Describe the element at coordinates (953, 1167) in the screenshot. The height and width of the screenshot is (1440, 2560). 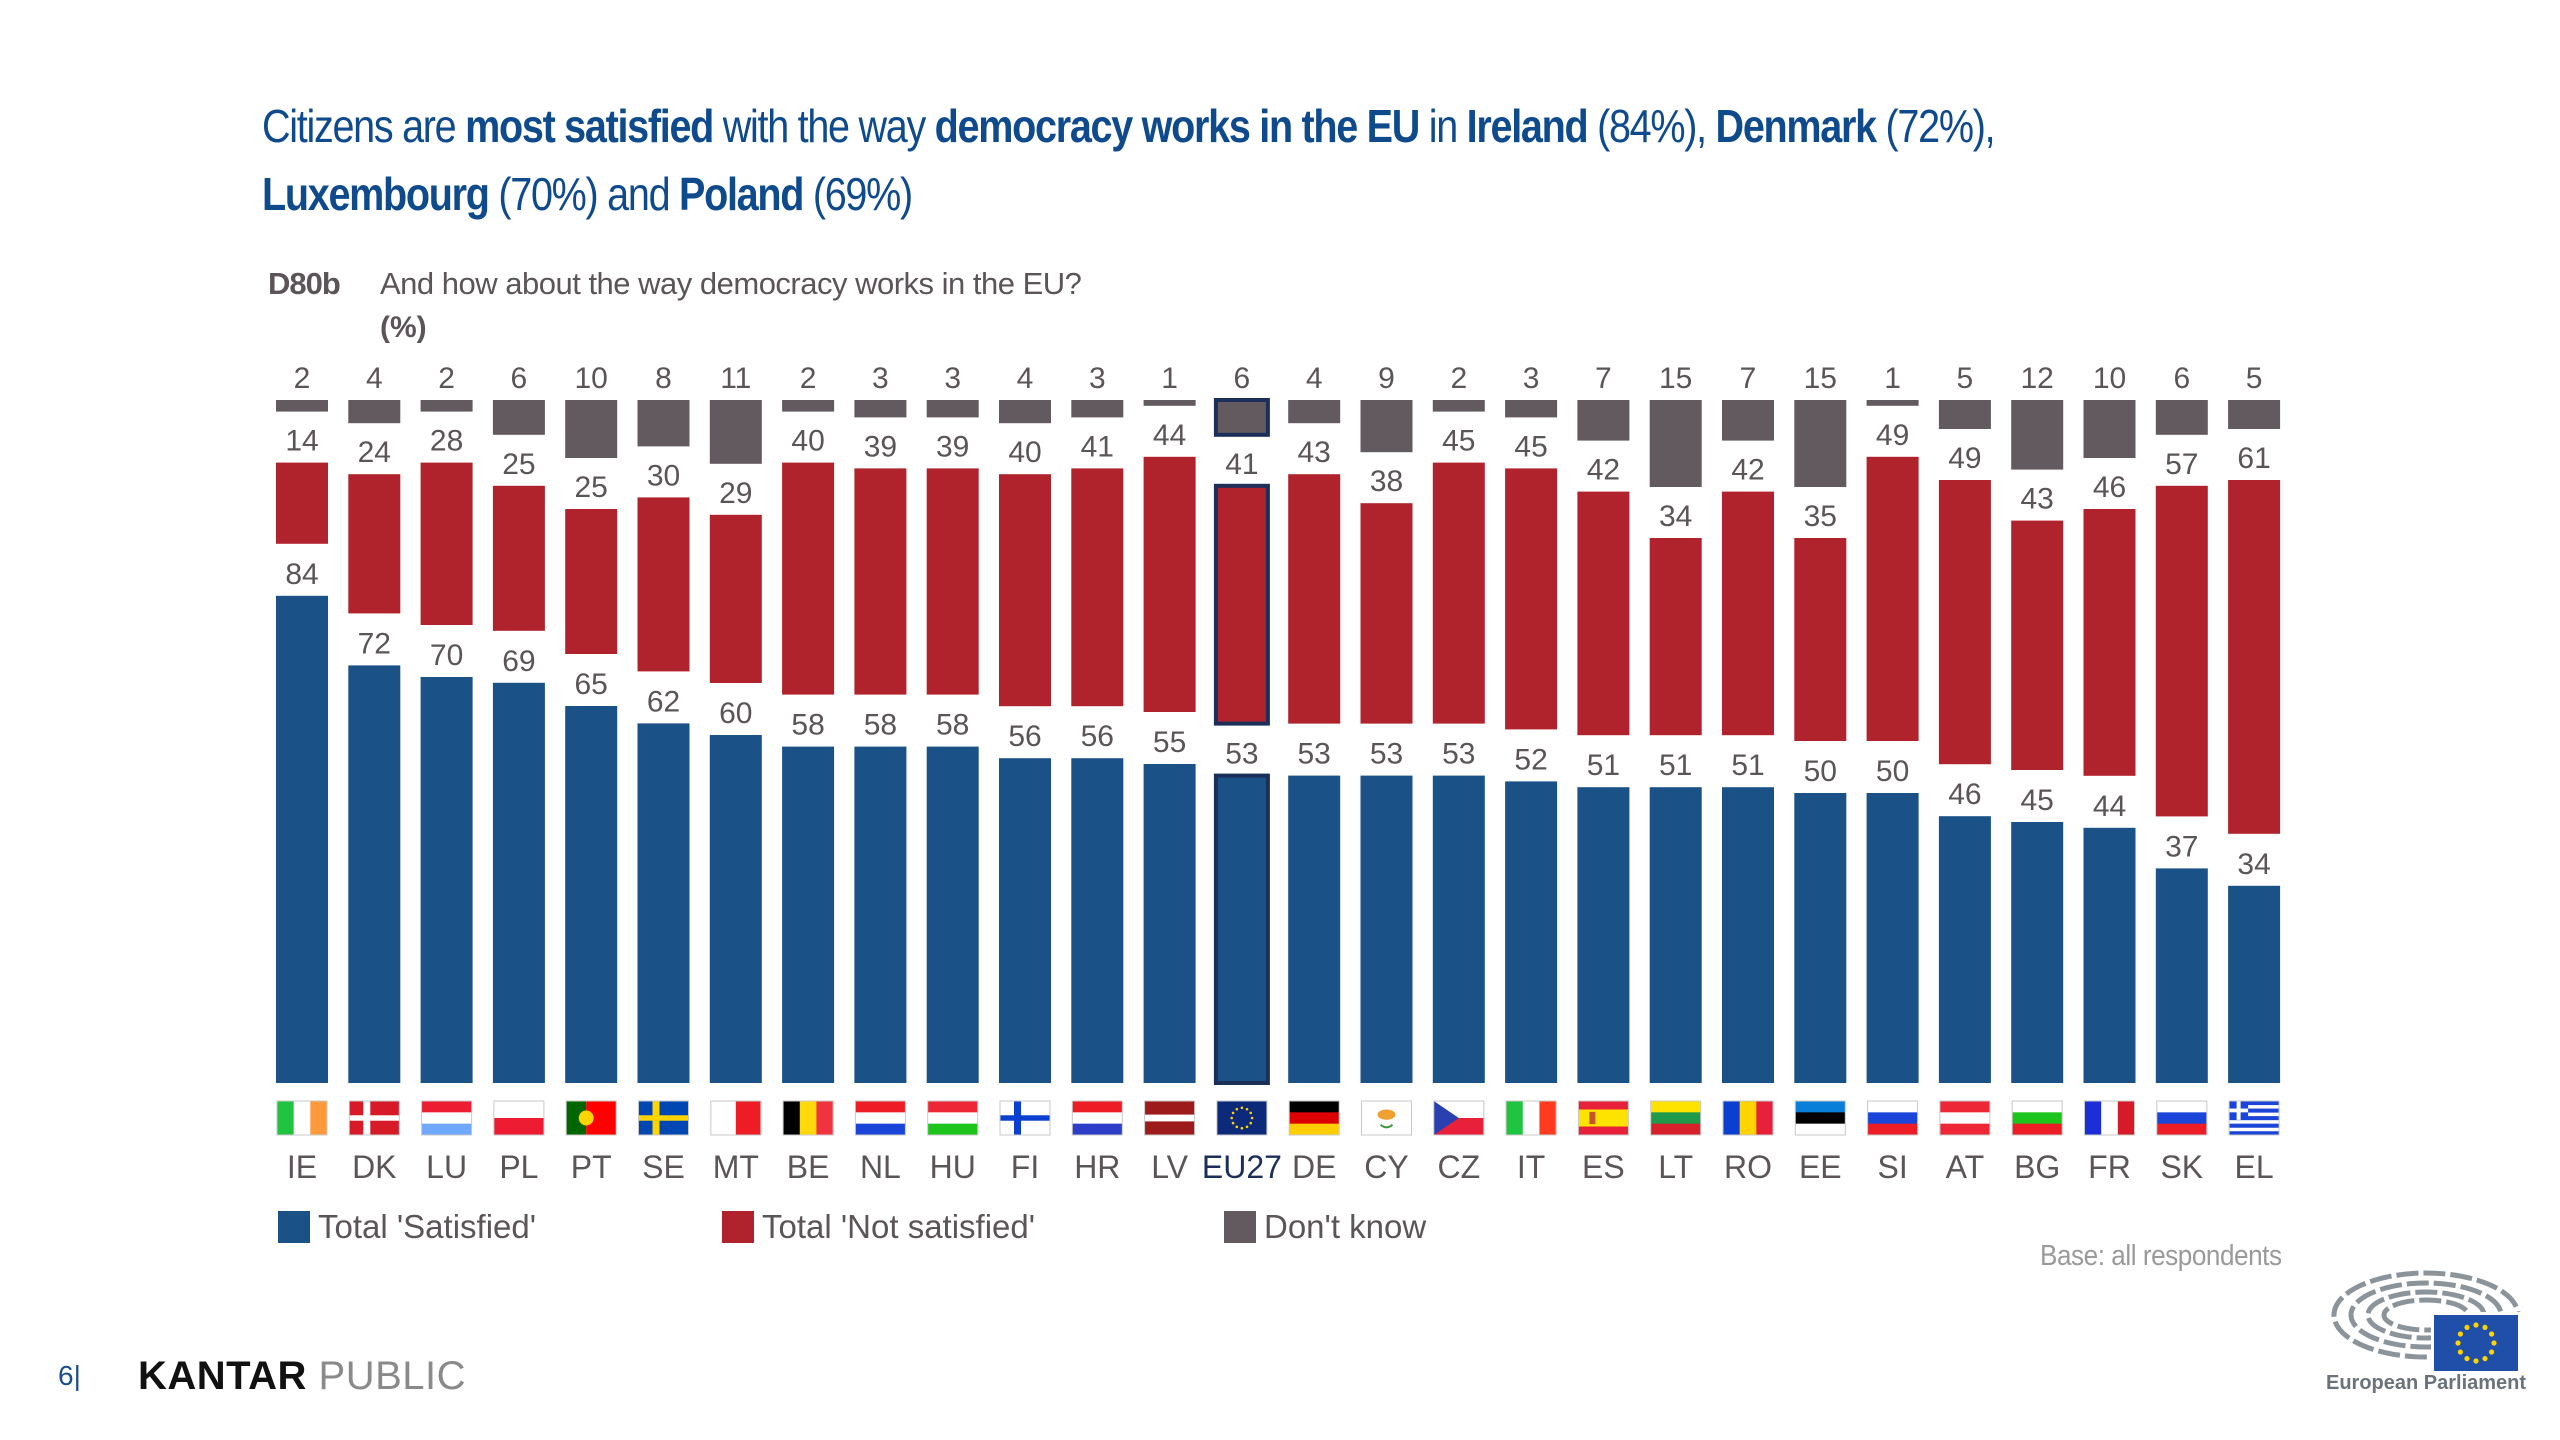
I see `category-label: HU` at that location.